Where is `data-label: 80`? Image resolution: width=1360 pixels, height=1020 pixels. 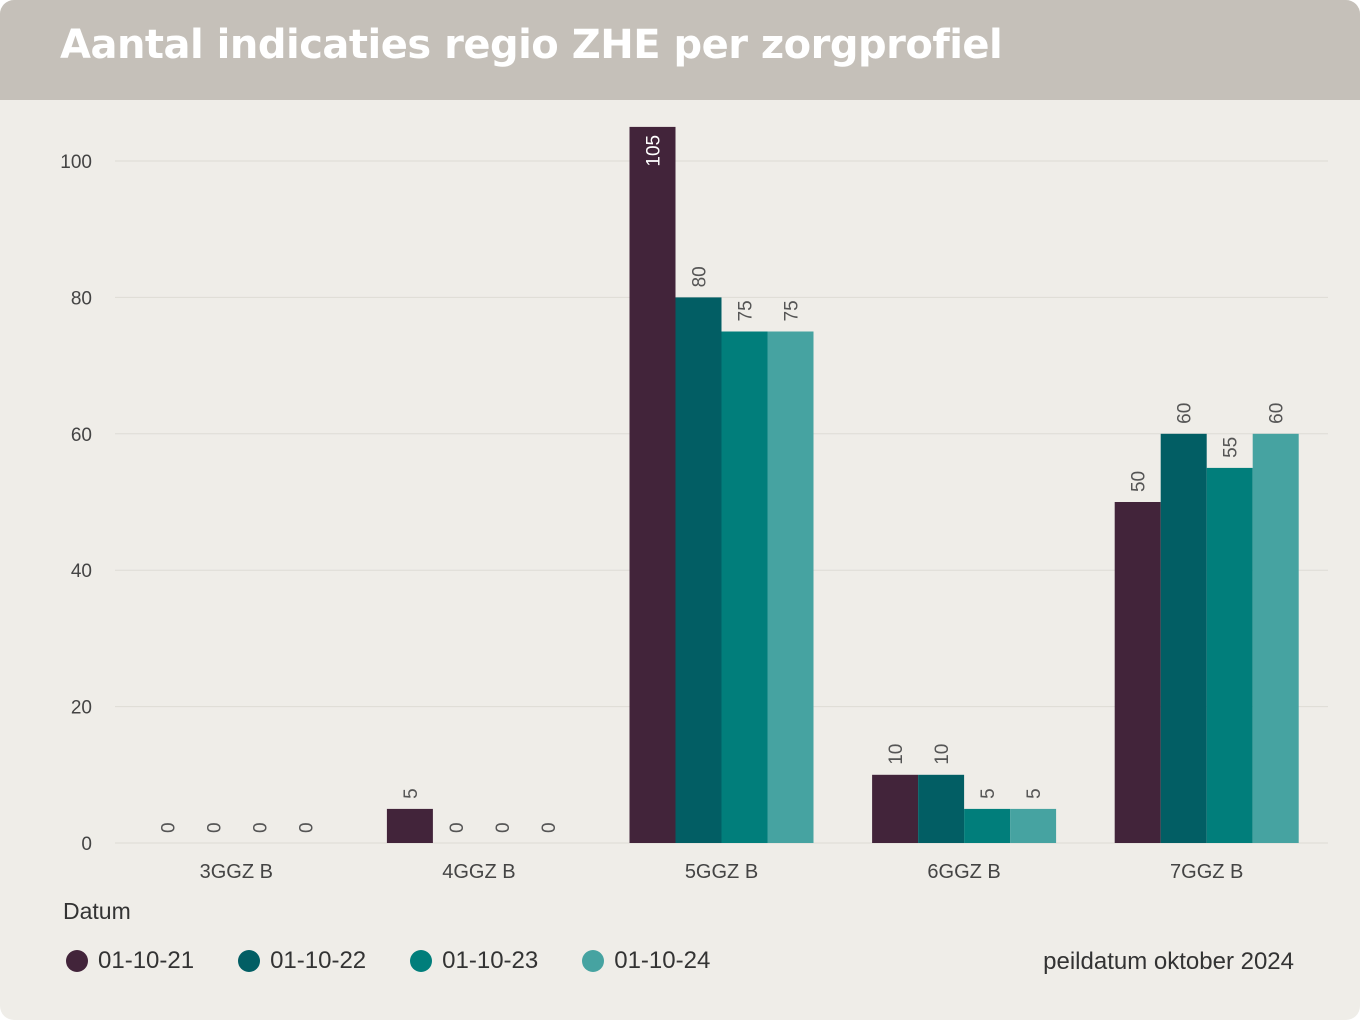
data-label: 80 is located at coordinates (700, 276).